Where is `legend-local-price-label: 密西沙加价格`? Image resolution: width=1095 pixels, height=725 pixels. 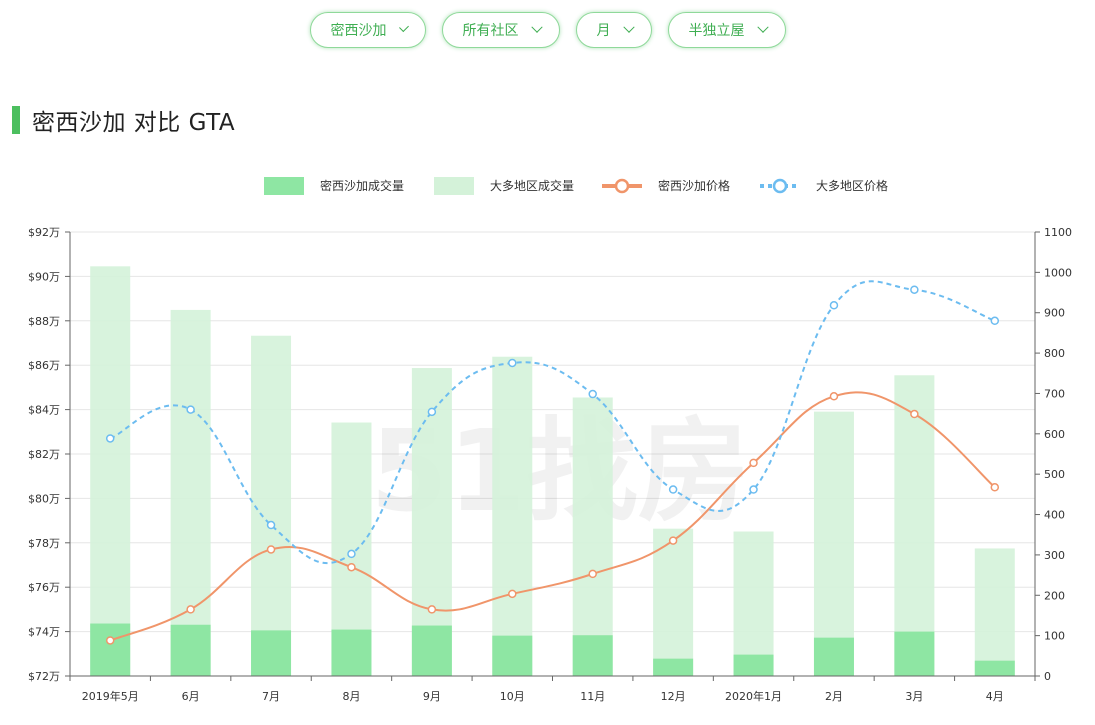 legend-local-price-label: 密西沙加价格 is located at coordinates (694, 185).